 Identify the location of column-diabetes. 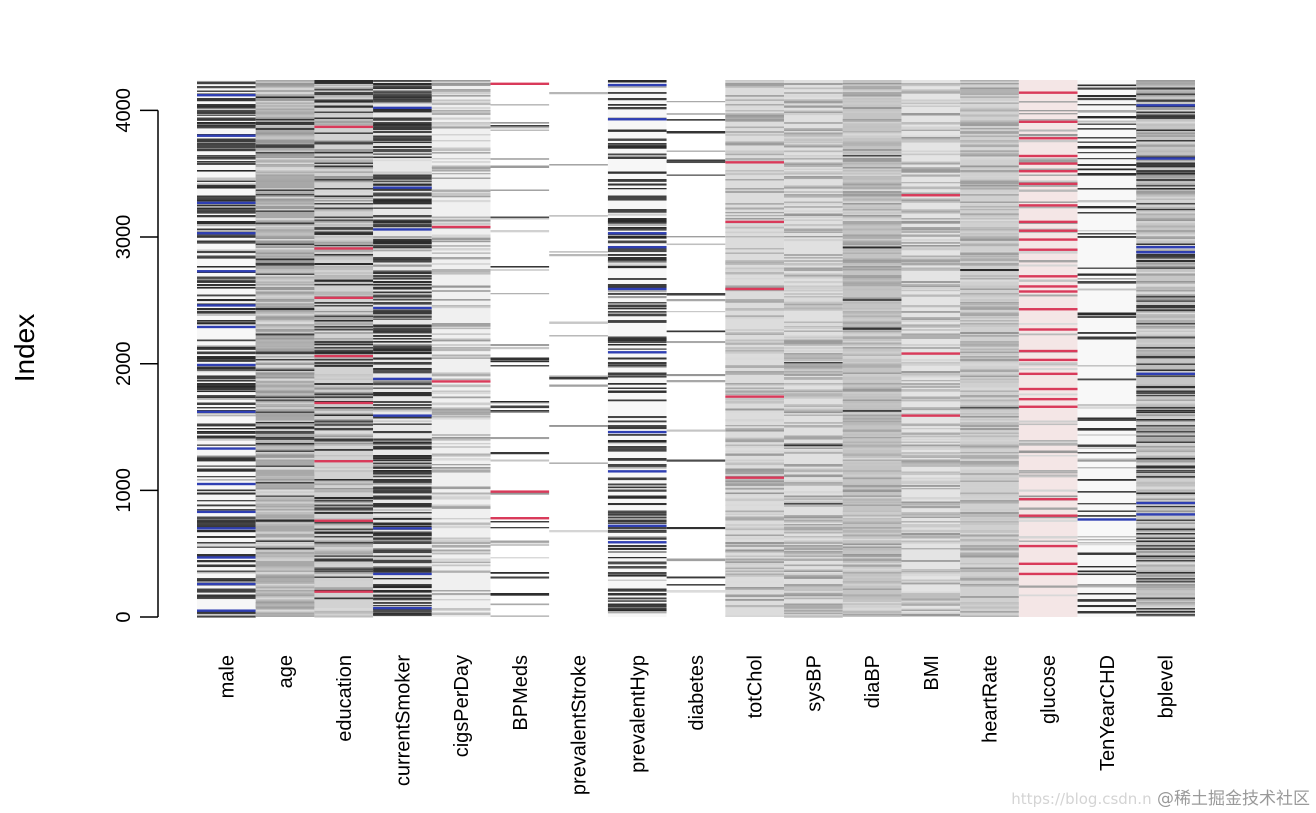
(696, 348).